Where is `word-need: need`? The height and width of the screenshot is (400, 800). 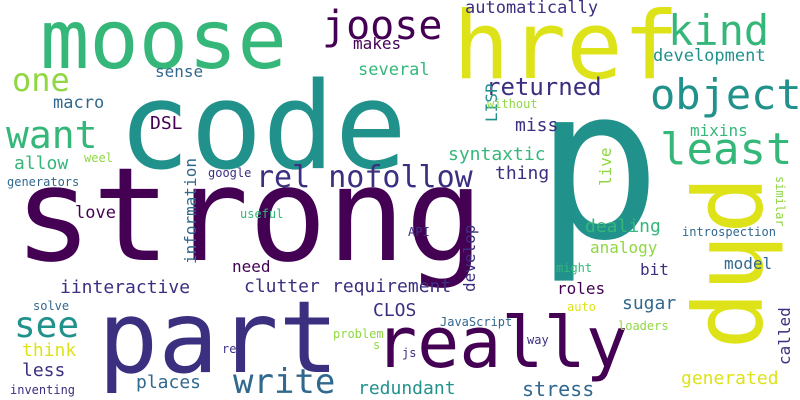
word-need: need is located at coordinates (251, 266).